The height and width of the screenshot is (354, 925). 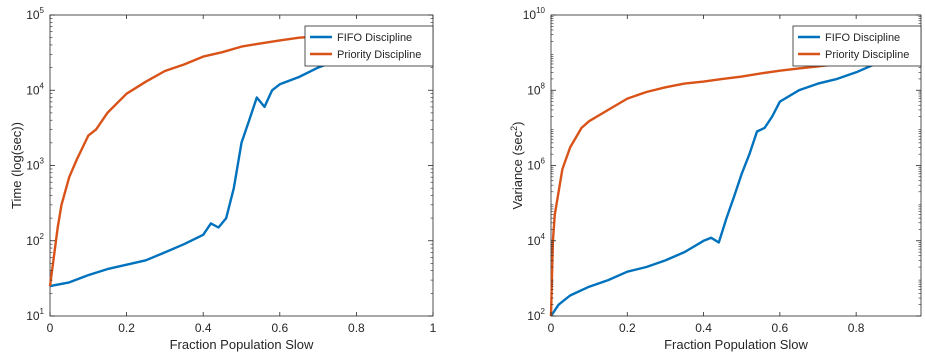 What do you see at coordinates (536, 165) in the screenshot?
I see `y-tick-label: 10⁶` at bounding box center [536, 165].